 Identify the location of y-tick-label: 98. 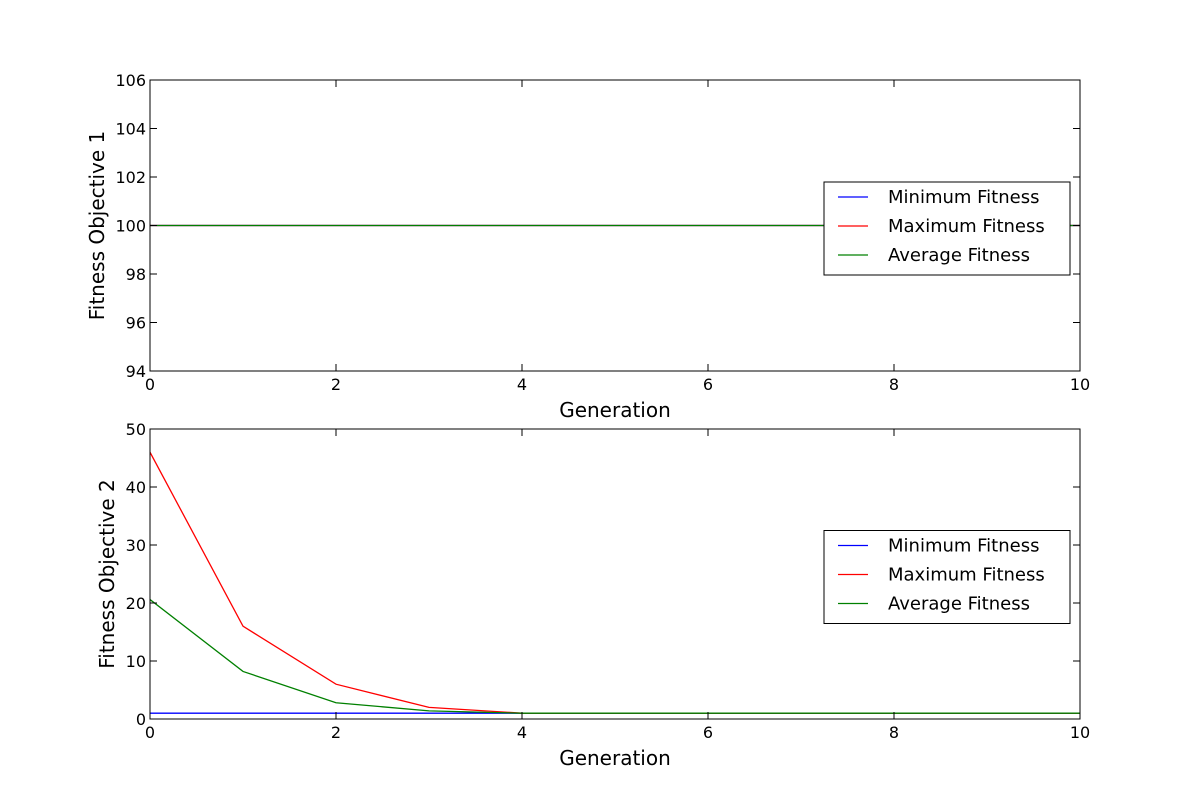
(136, 274).